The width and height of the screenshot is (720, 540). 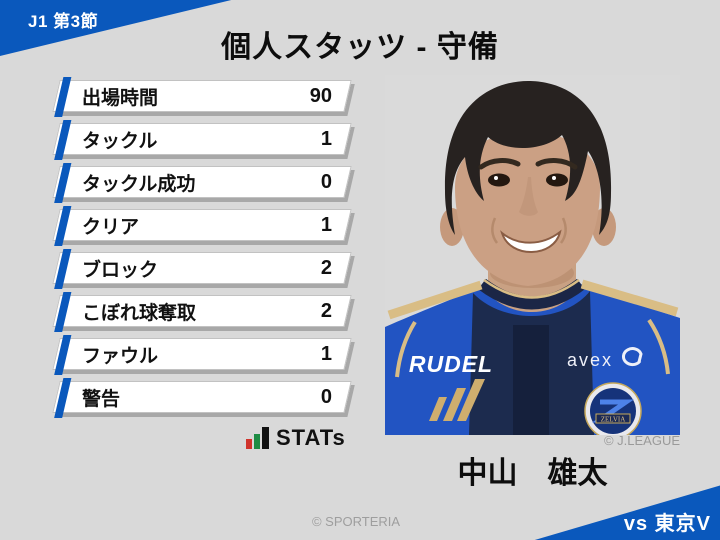 What do you see at coordinates (202, 312) in the screenshot?
I see `table-row: こぼれ球奪取 2` at bounding box center [202, 312].